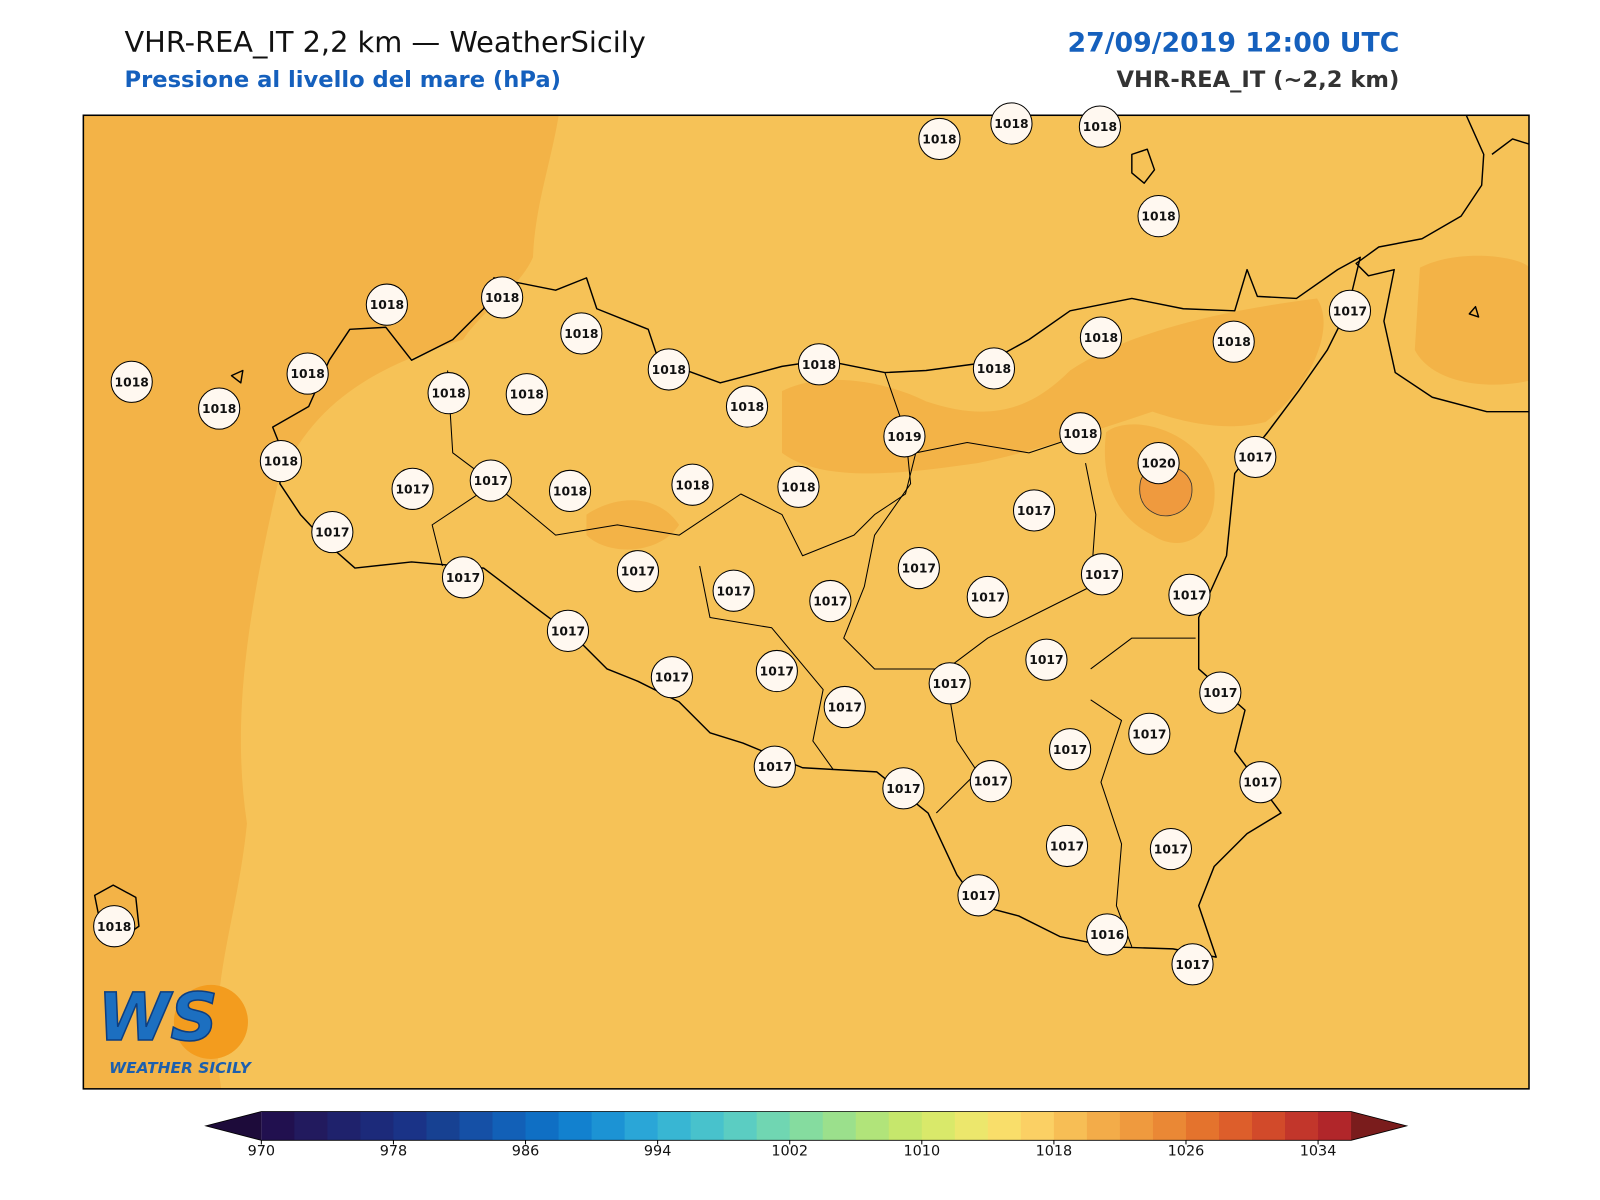 This screenshot has height=1200, width=1600. Describe the element at coordinates (1054, 1152) in the screenshot. I see `colorbar-tick-label: 1018` at that location.